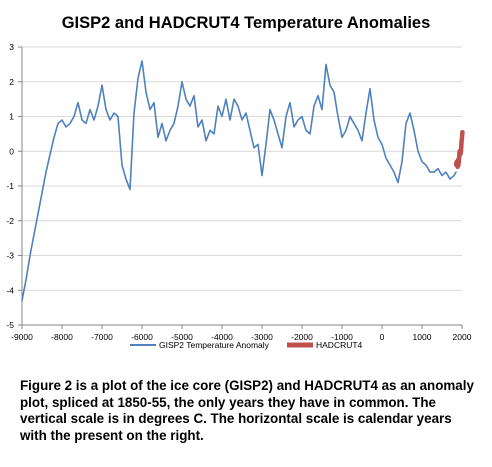 The image size is (492, 467). What do you see at coordinates (142, 337) in the screenshot?
I see `x-tick-label: -6000` at bounding box center [142, 337].